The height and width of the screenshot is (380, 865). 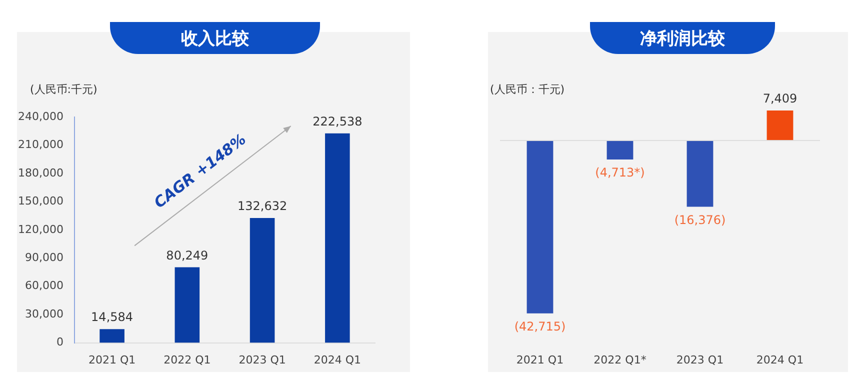 What do you see at coordinates (41, 173) in the screenshot?
I see `y-tick-label: 180,000` at bounding box center [41, 173].